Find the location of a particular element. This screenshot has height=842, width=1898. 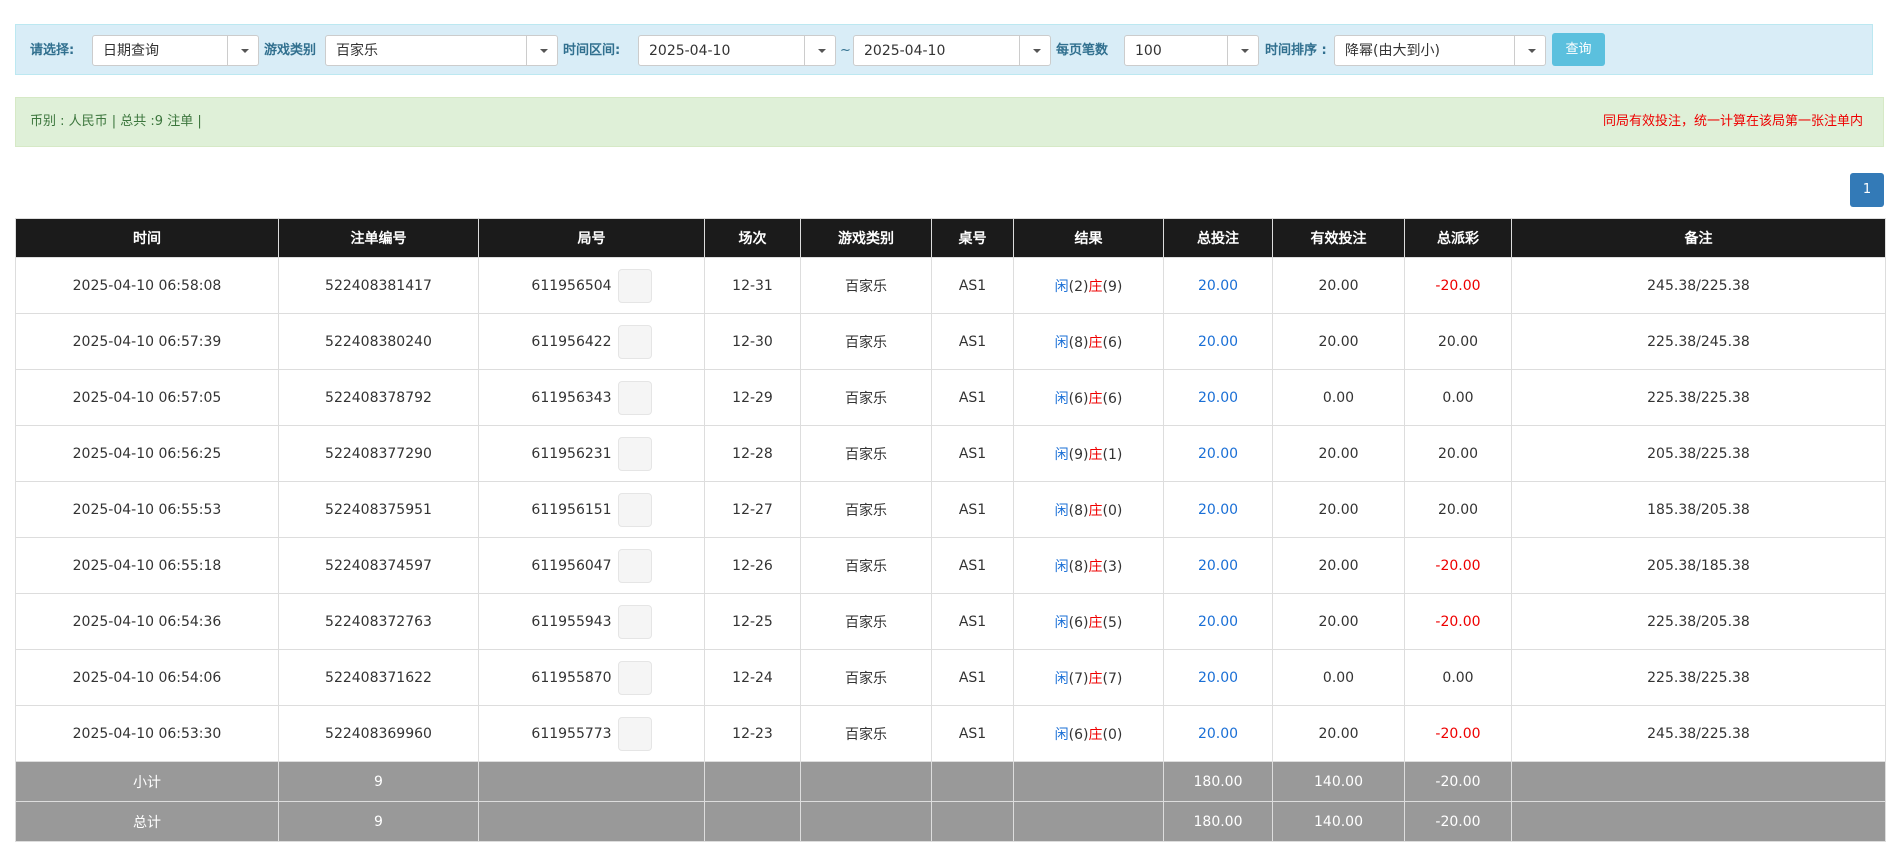

cell: 611956151 is located at coordinates (591, 509).